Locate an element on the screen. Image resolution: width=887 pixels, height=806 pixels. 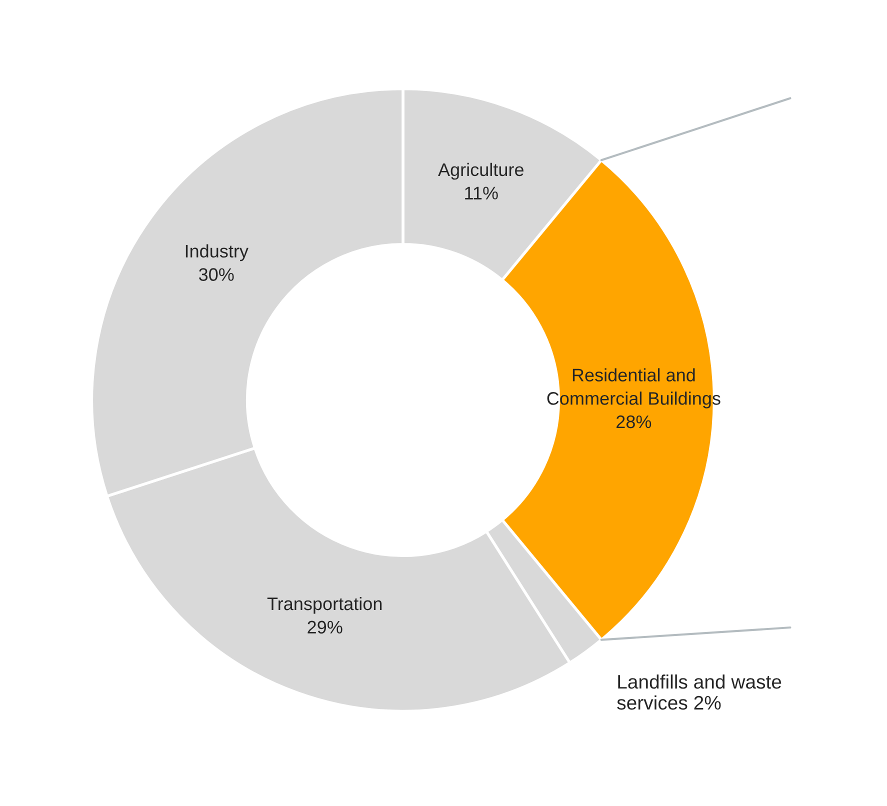
data-label: 11% is located at coordinates (481, 193).